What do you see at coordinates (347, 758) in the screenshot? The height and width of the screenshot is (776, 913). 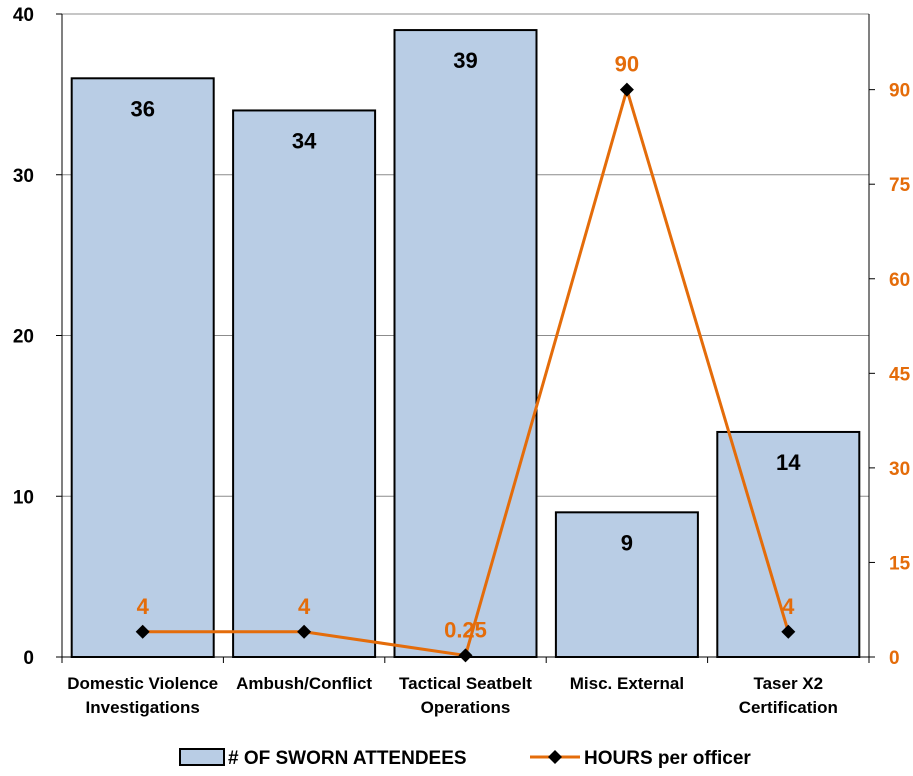 I see `legend-bar-label: # OF SWORN ATTENDEES` at bounding box center [347, 758].